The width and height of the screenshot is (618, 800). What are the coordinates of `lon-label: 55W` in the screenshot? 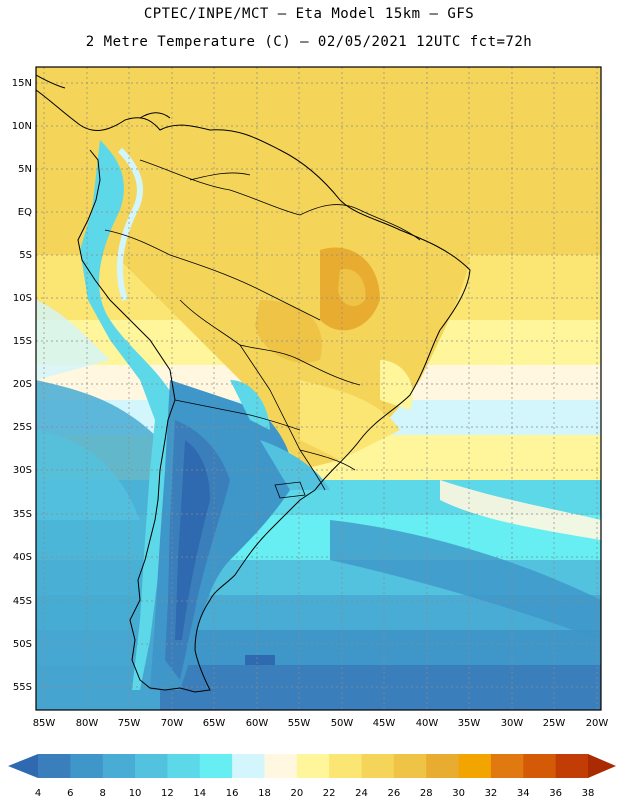 It's located at (299, 723).